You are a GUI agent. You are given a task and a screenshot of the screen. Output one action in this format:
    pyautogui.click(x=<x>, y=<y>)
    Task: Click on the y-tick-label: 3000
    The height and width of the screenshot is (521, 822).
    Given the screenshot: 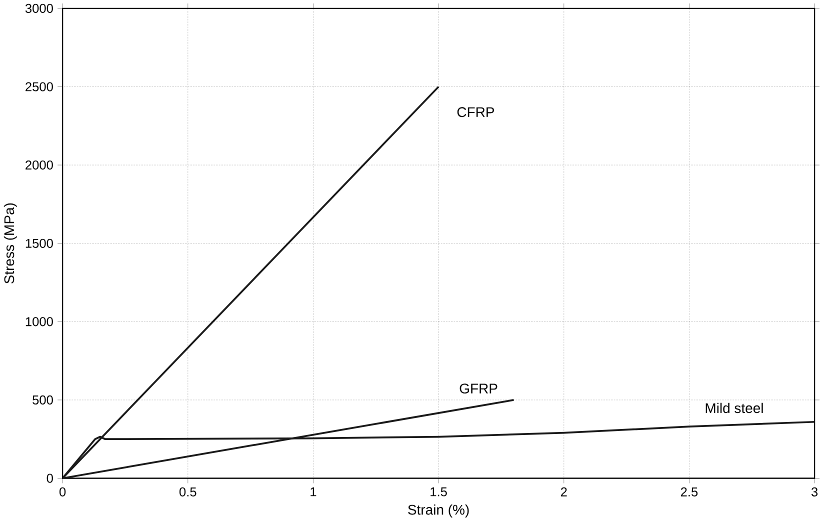 What is the action you would take?
    pyautogui.click(x=39, y=8)
    